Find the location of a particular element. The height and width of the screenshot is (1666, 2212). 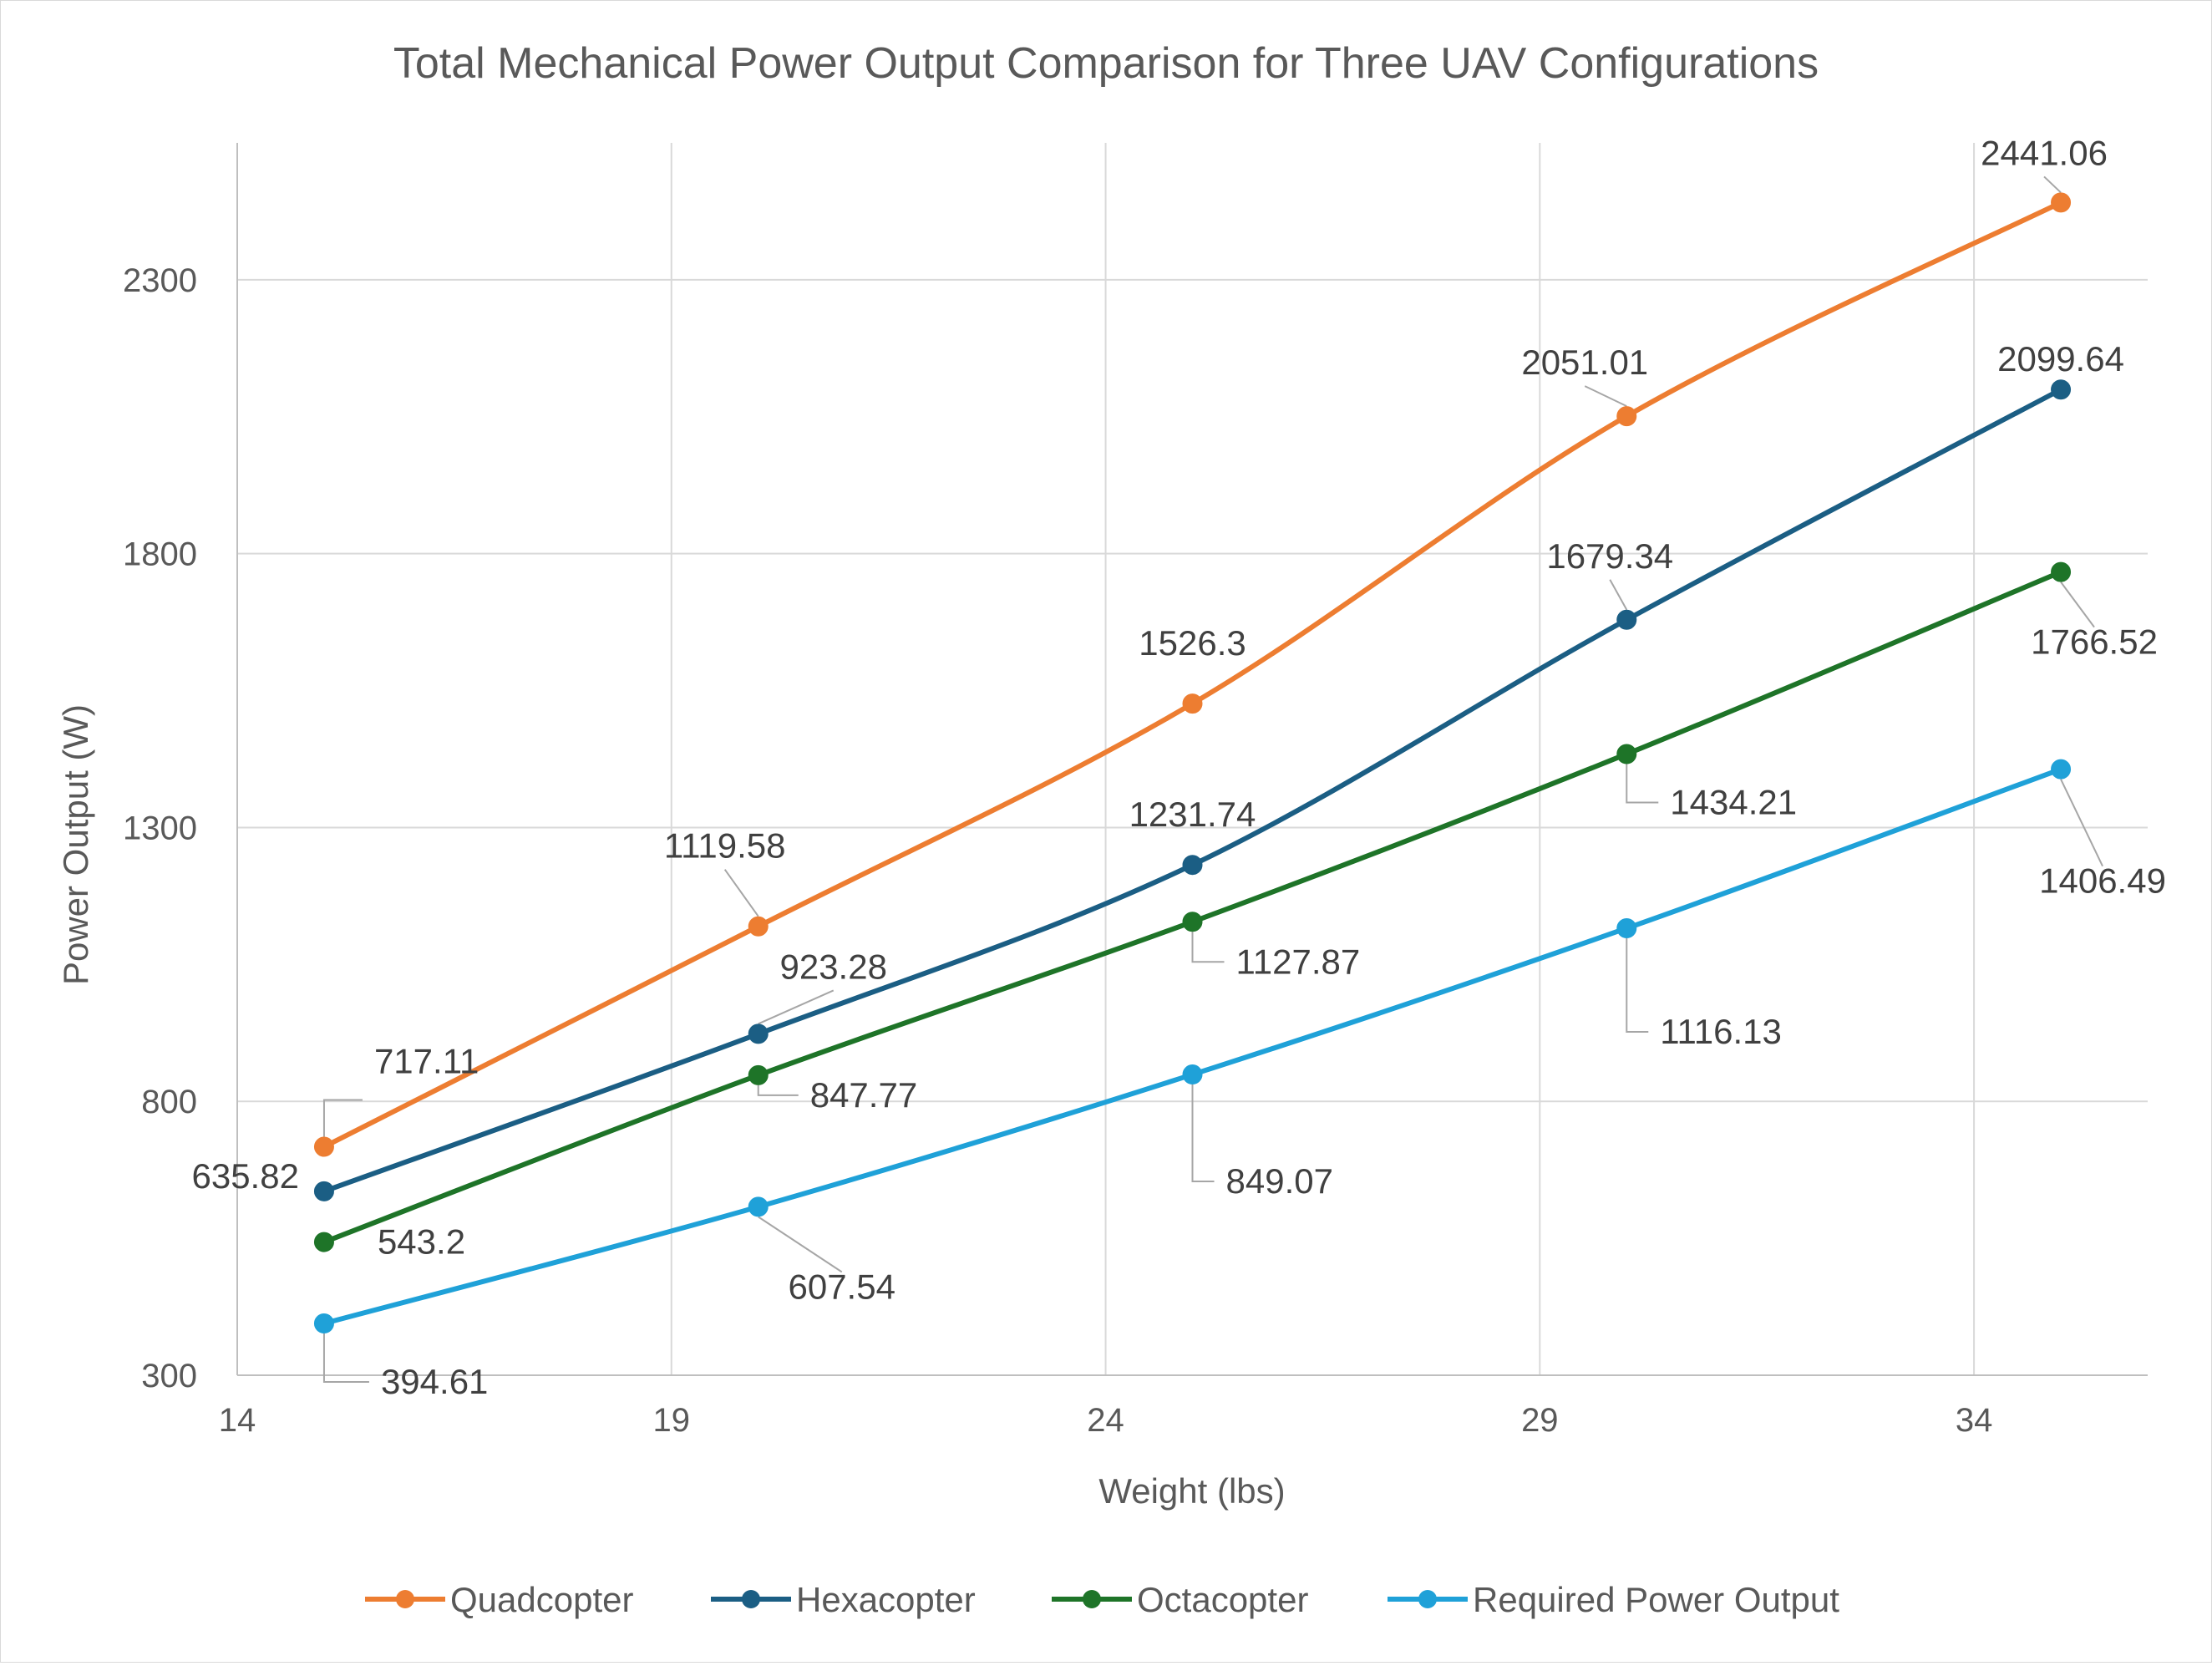

data-label: 2441.06 is located at coordinates (2044, 152).